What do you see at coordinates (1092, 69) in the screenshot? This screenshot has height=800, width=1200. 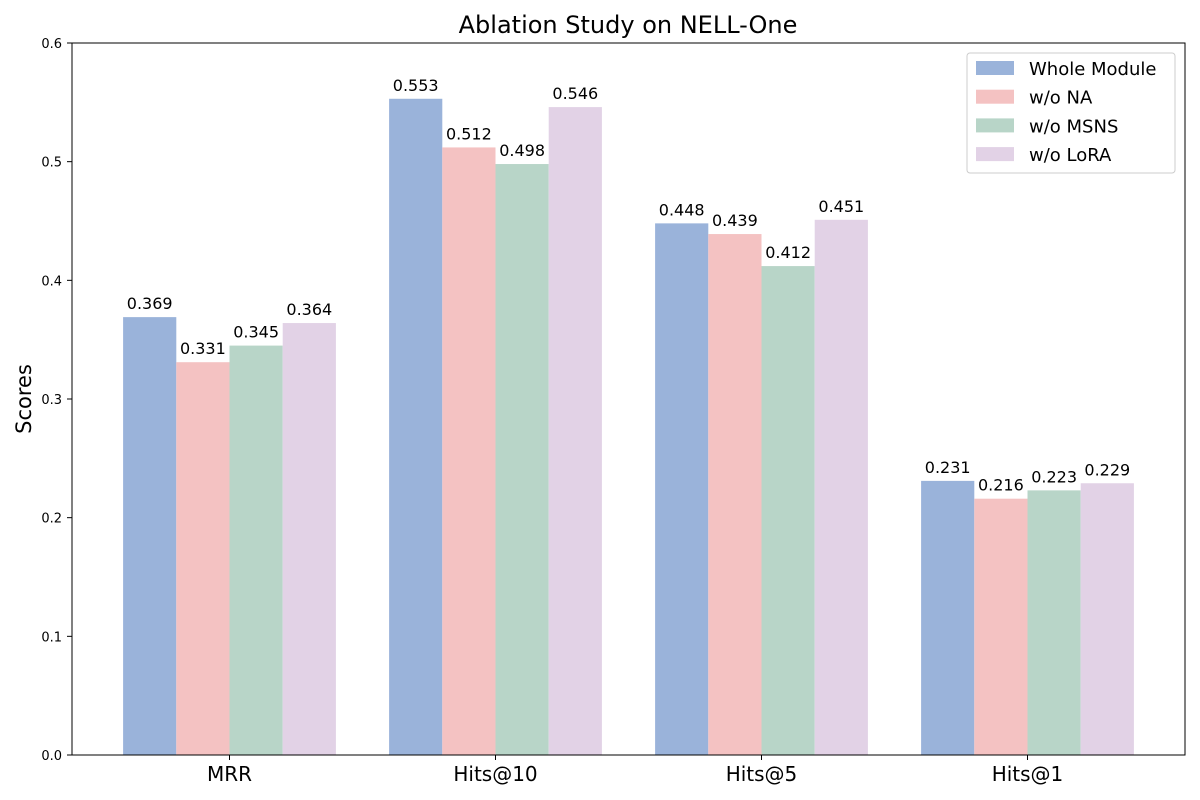 I see `legend-label-1: Whole Module` at bounding box center [1092, 69].